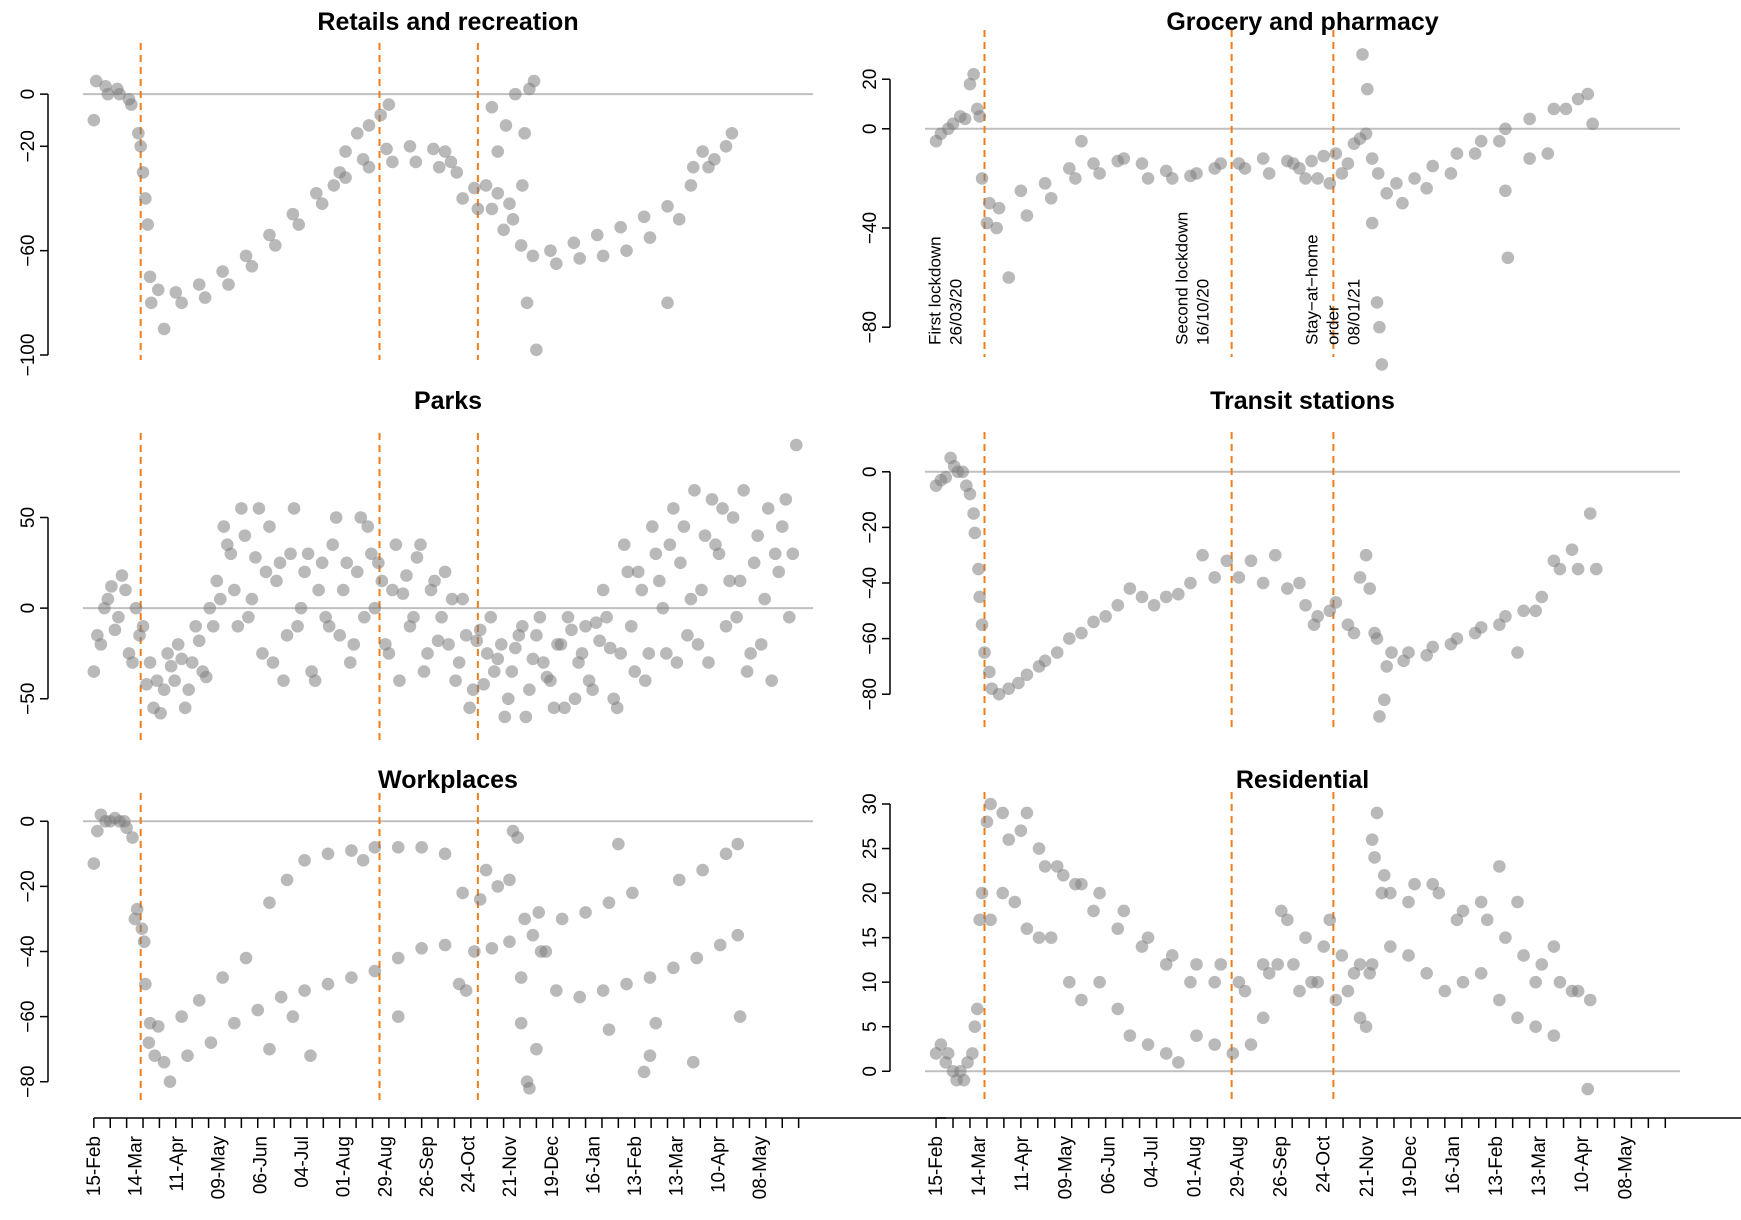 This screenshot has height=1220, width=1741. What do you see at coordinates (1182, 278) in the screenshot?
I see `lockdown-annotation: Second lockdown` at bounding box center [1182, 278].